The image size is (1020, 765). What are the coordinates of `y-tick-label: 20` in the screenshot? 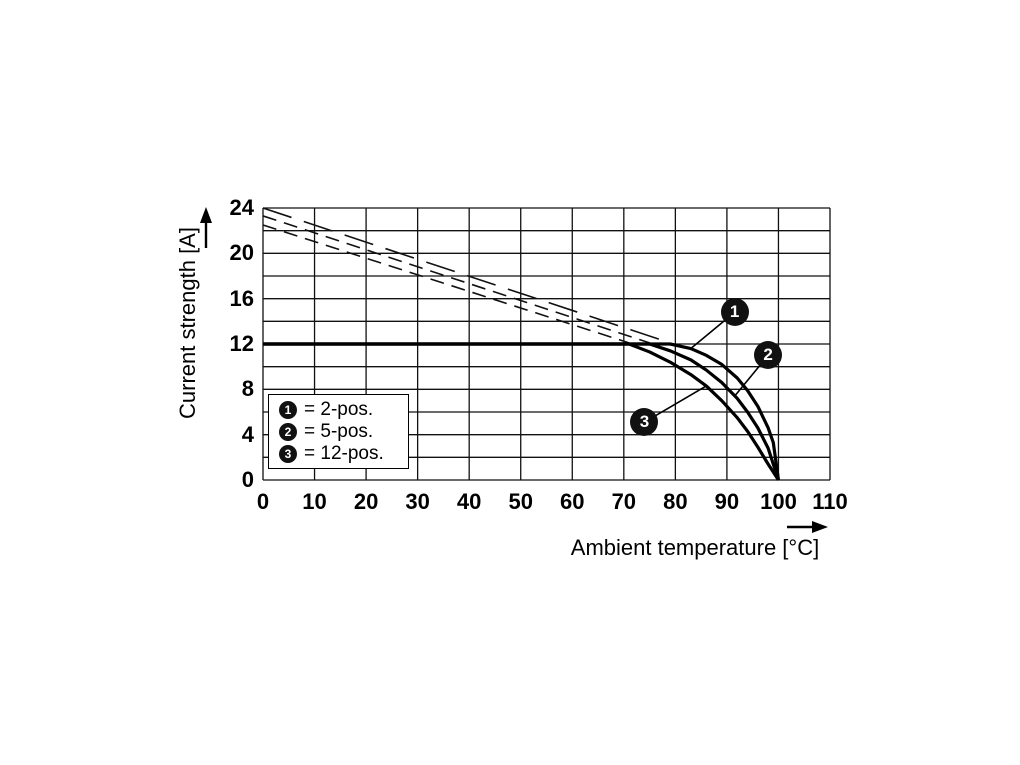 It's located at (241, 253).